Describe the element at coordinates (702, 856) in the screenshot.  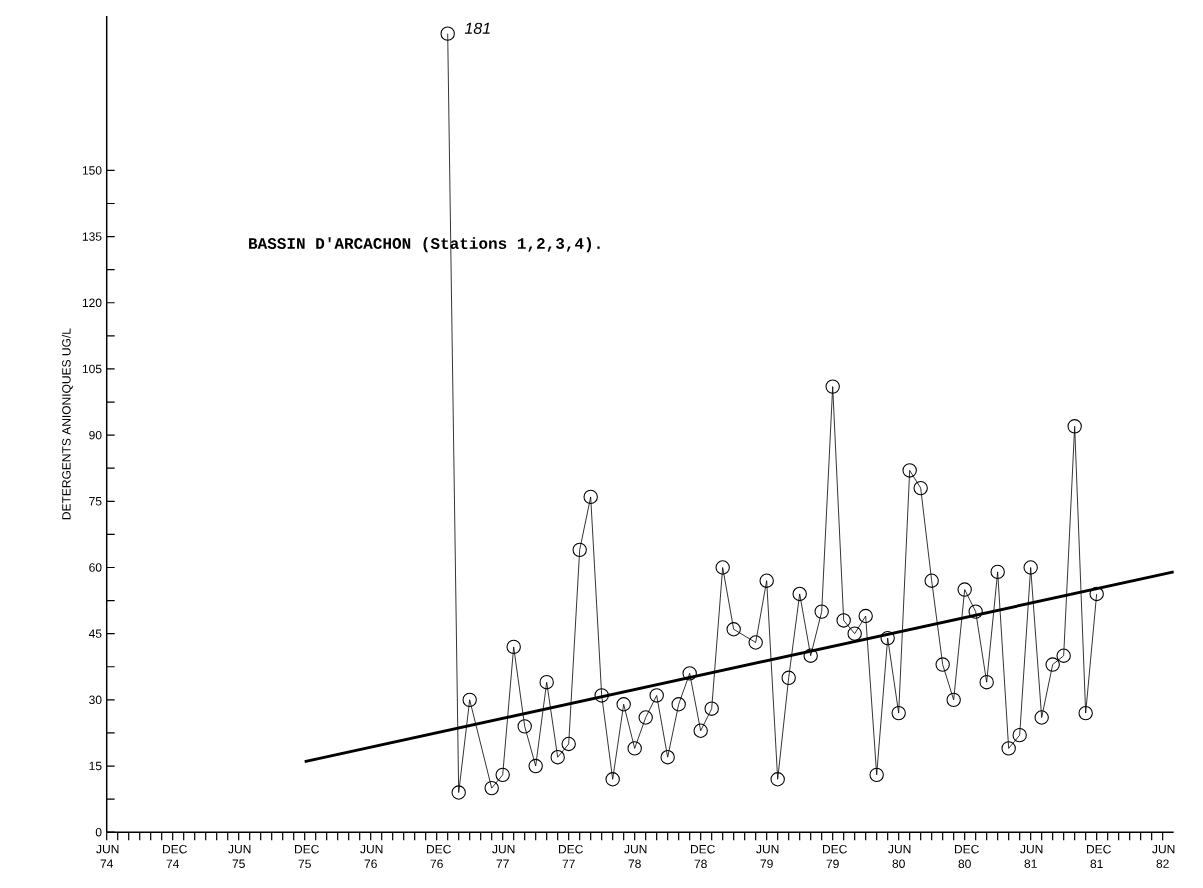
I see `x-tick-label: DEC 78` at that location.